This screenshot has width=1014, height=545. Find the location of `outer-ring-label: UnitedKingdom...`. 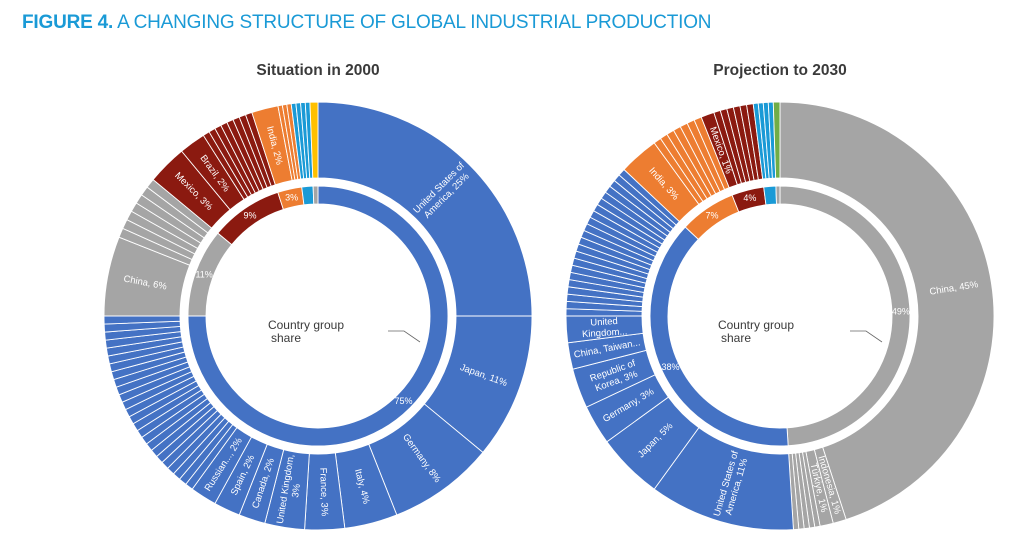

outer-ring-label: UnitedKingdom... is located at coordinates (604, 327).